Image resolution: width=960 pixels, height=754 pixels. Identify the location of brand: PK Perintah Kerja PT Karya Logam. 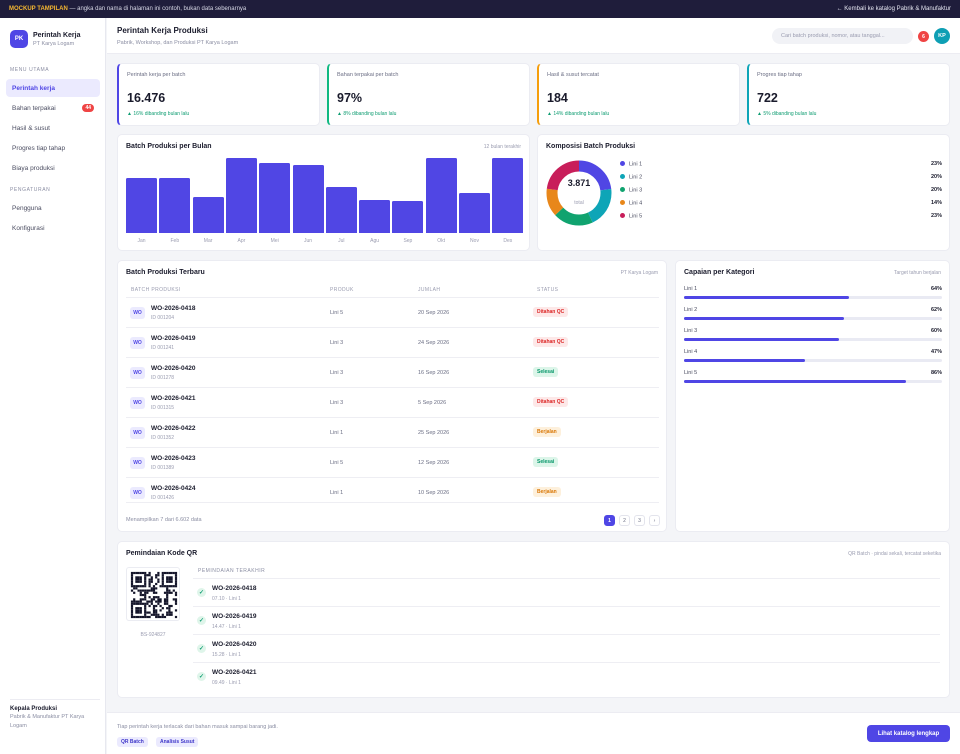
(45, 39).